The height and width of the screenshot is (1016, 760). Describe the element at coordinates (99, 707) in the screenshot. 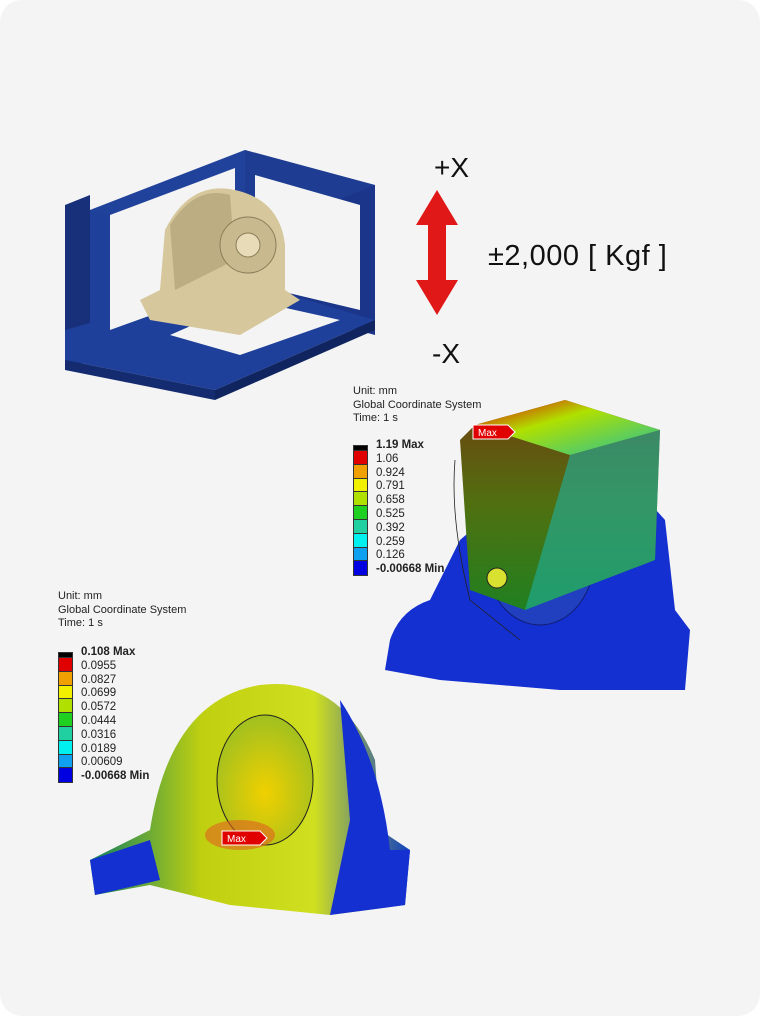

I see `scale-value: 0.0572` at that location.